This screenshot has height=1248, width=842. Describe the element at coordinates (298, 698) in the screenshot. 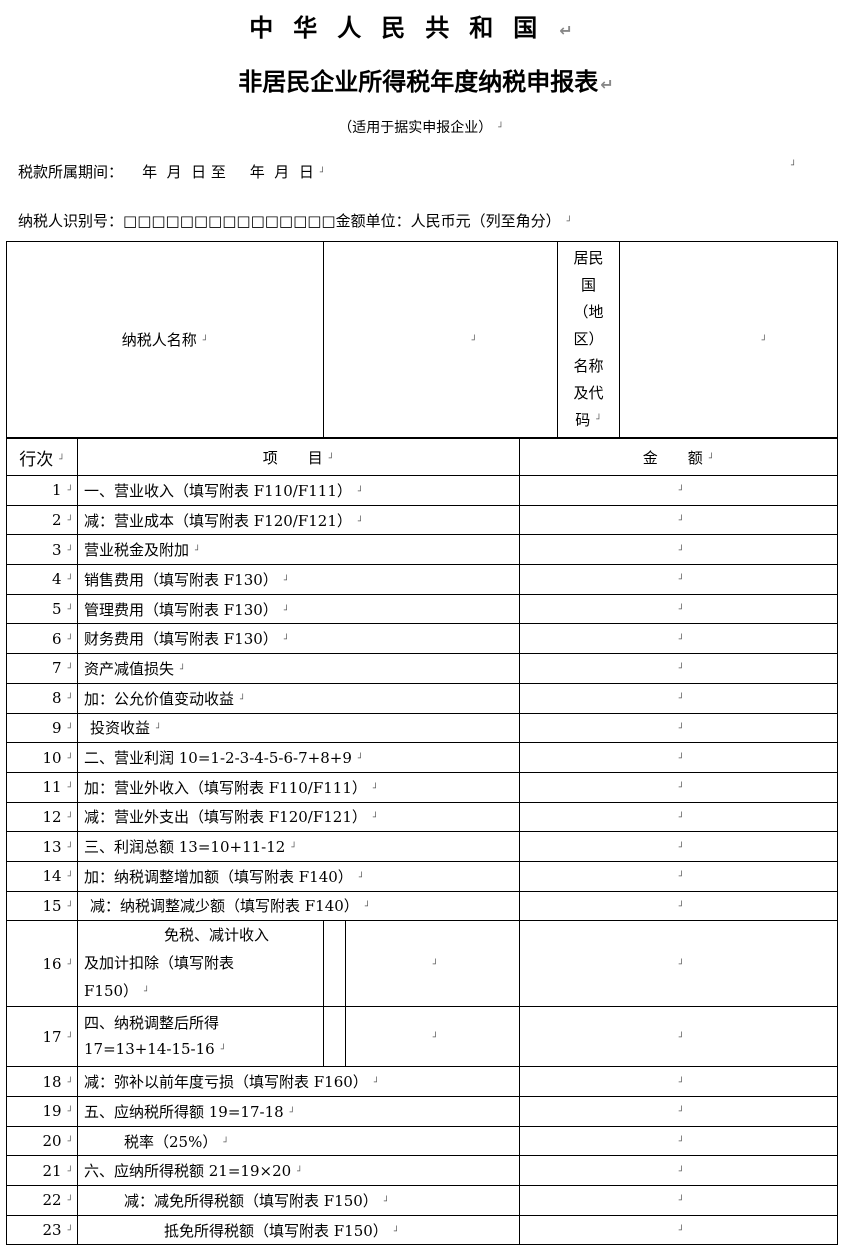

I see `row-item: 加：公允价值变动收益` at that location.